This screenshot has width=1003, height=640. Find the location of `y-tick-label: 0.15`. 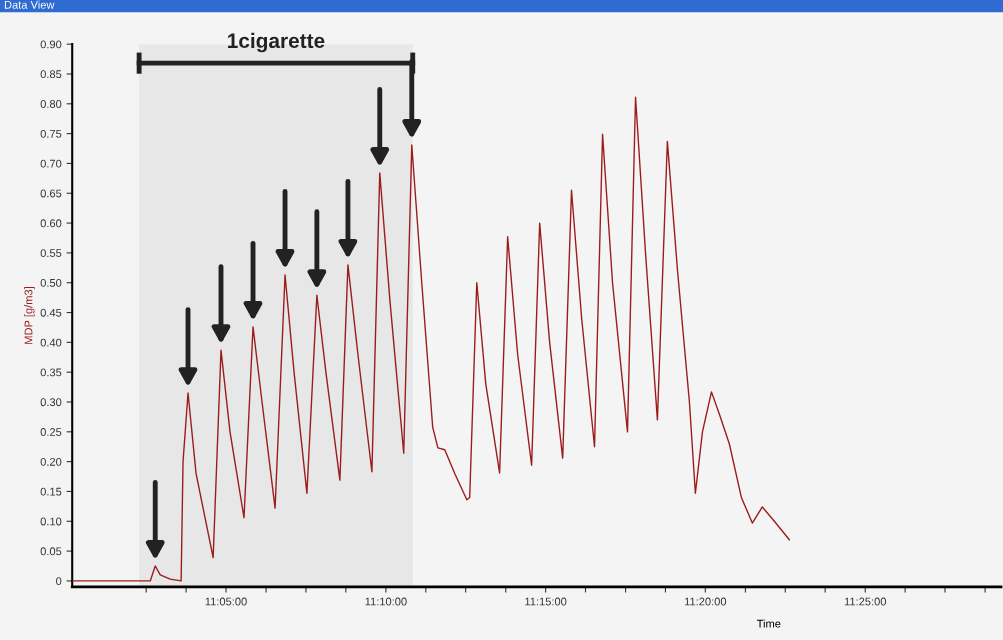

y-tick-label: 0.15 is located at coordinates (51, 491).